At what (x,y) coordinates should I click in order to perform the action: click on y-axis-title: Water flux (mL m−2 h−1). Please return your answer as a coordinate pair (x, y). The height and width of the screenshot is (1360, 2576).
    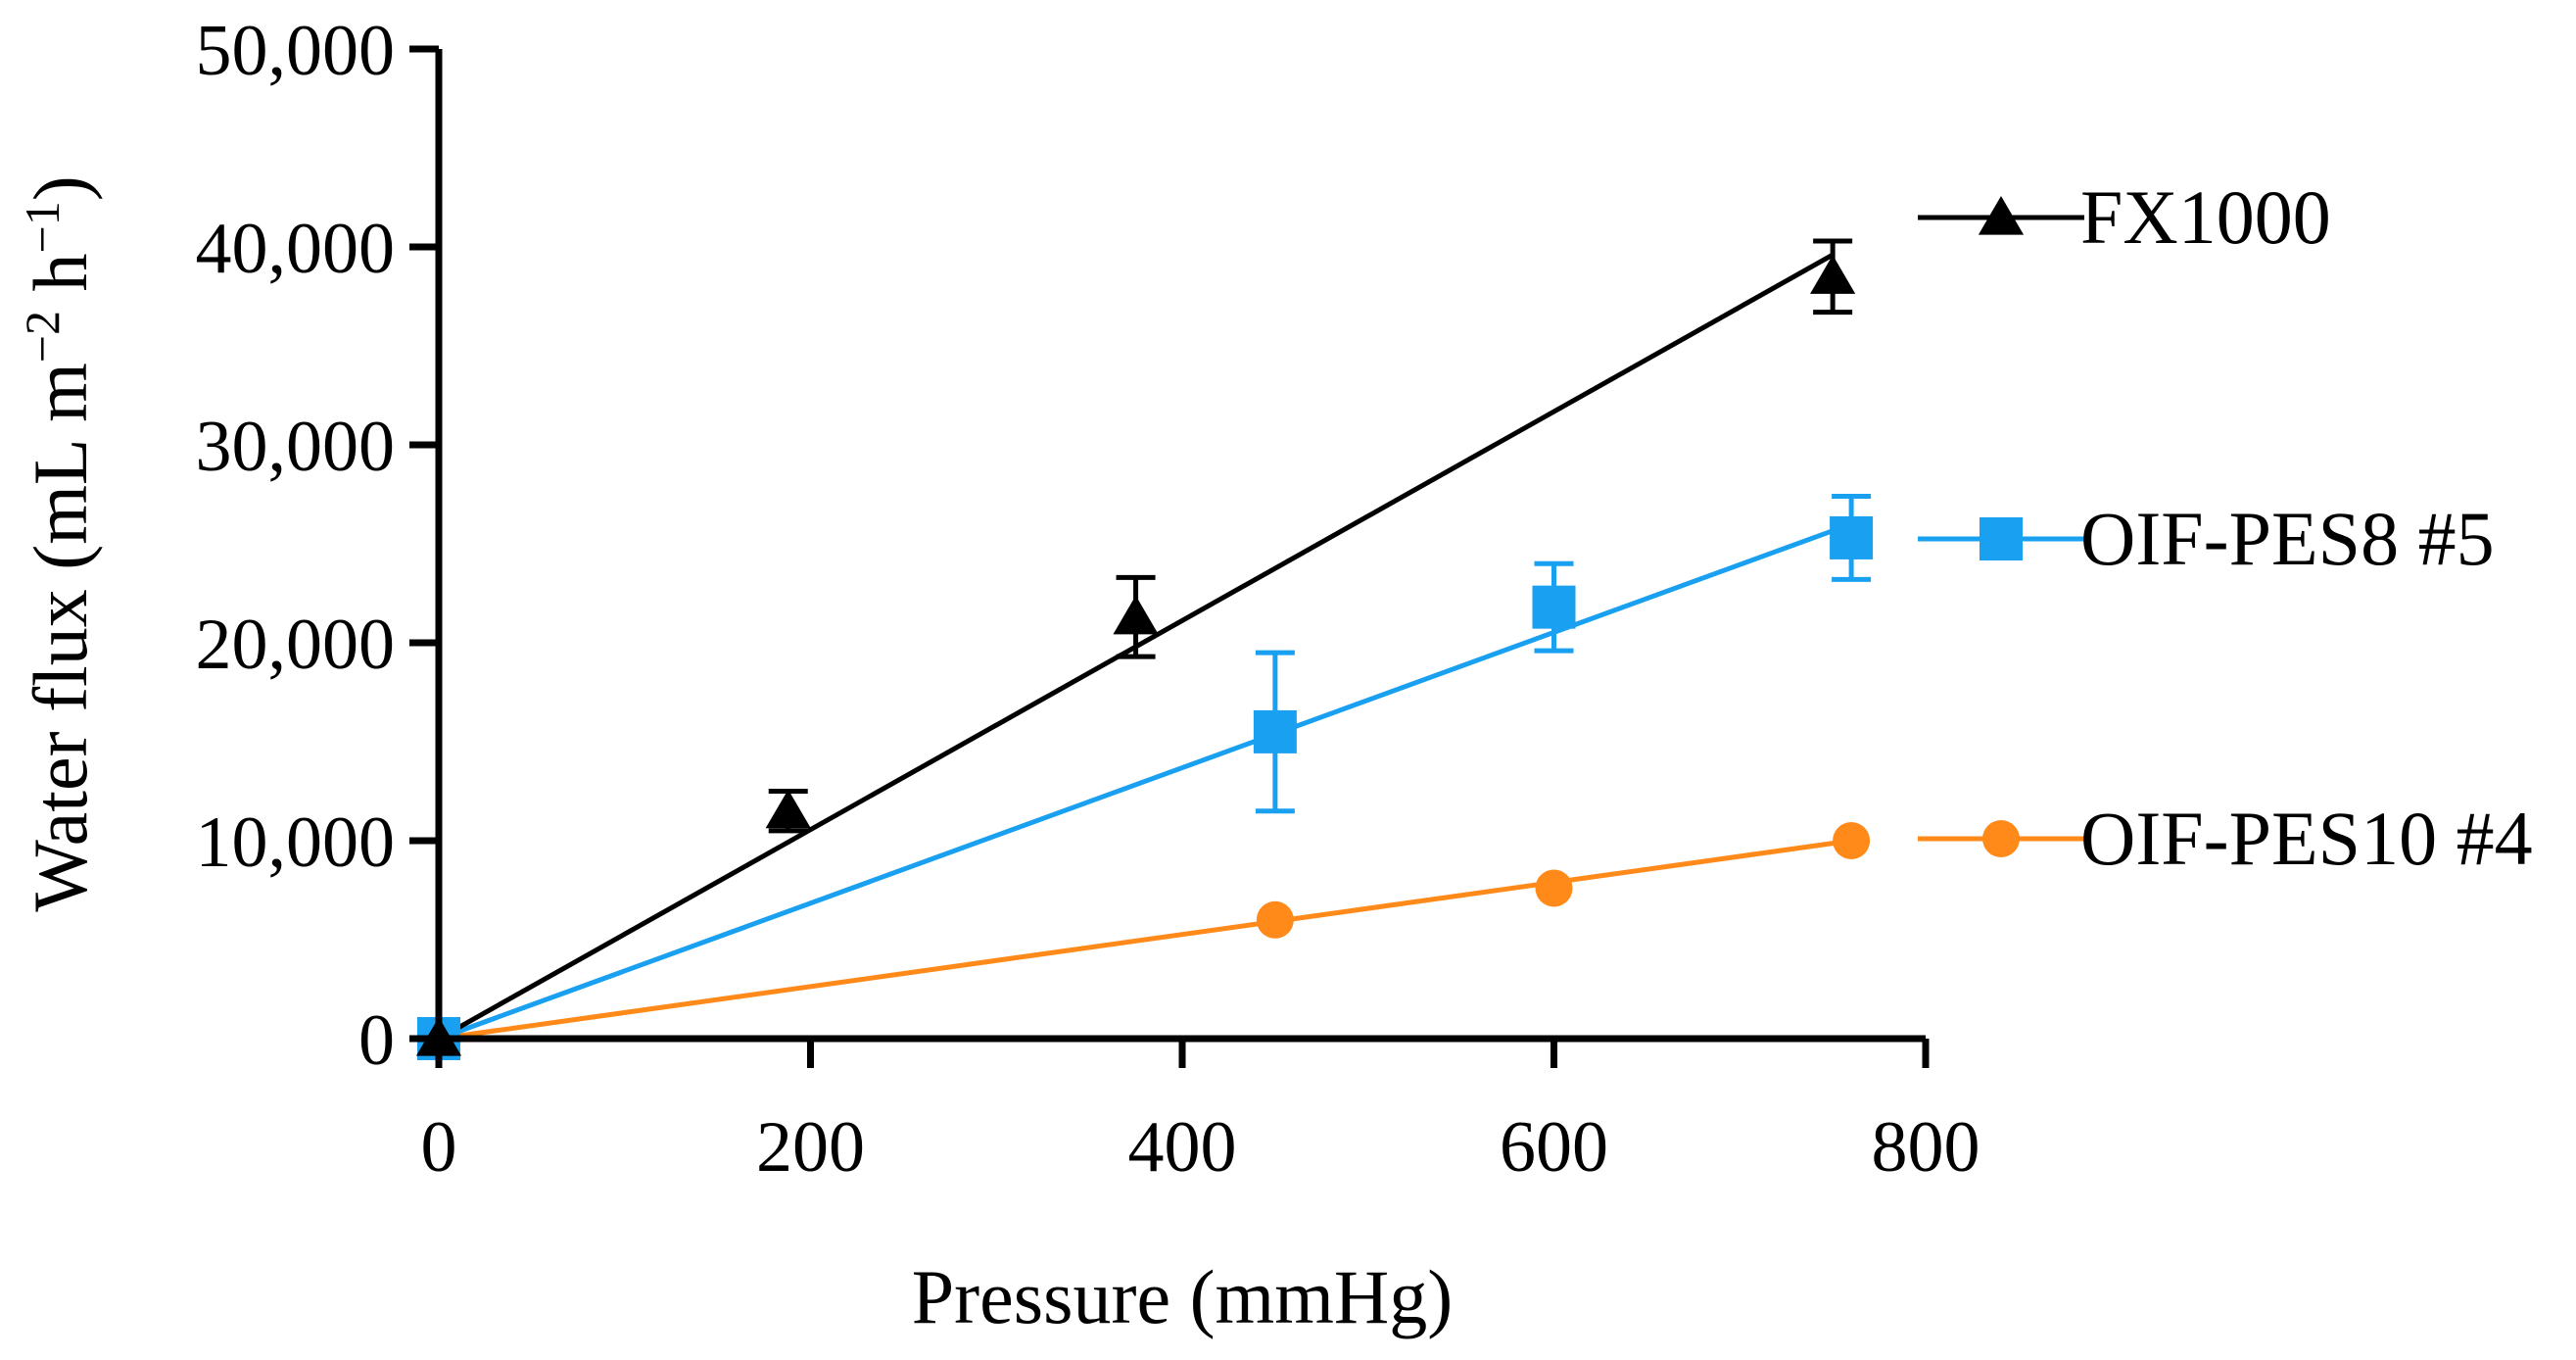
    Looking at the image, I should click on (59, 543).